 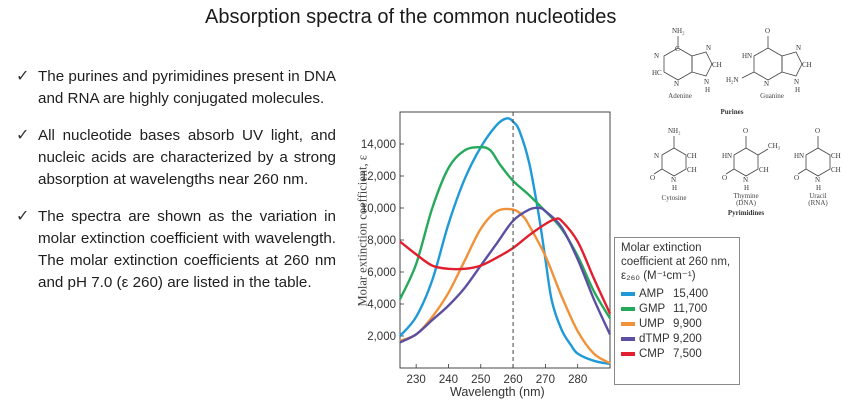 I want to click on y-tick-label: 10,000, so click(x=378, y=209).